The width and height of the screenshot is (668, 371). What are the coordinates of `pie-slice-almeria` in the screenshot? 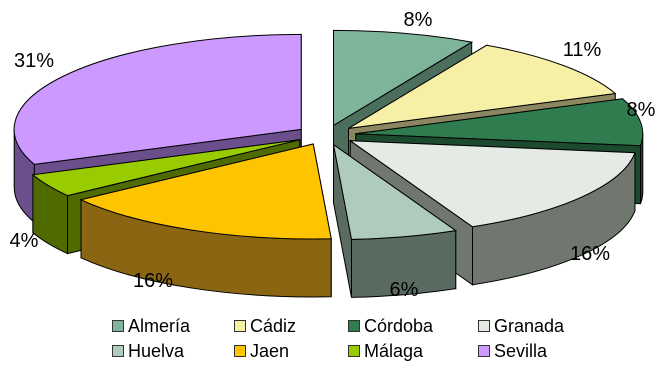 It's located at (403, 78).